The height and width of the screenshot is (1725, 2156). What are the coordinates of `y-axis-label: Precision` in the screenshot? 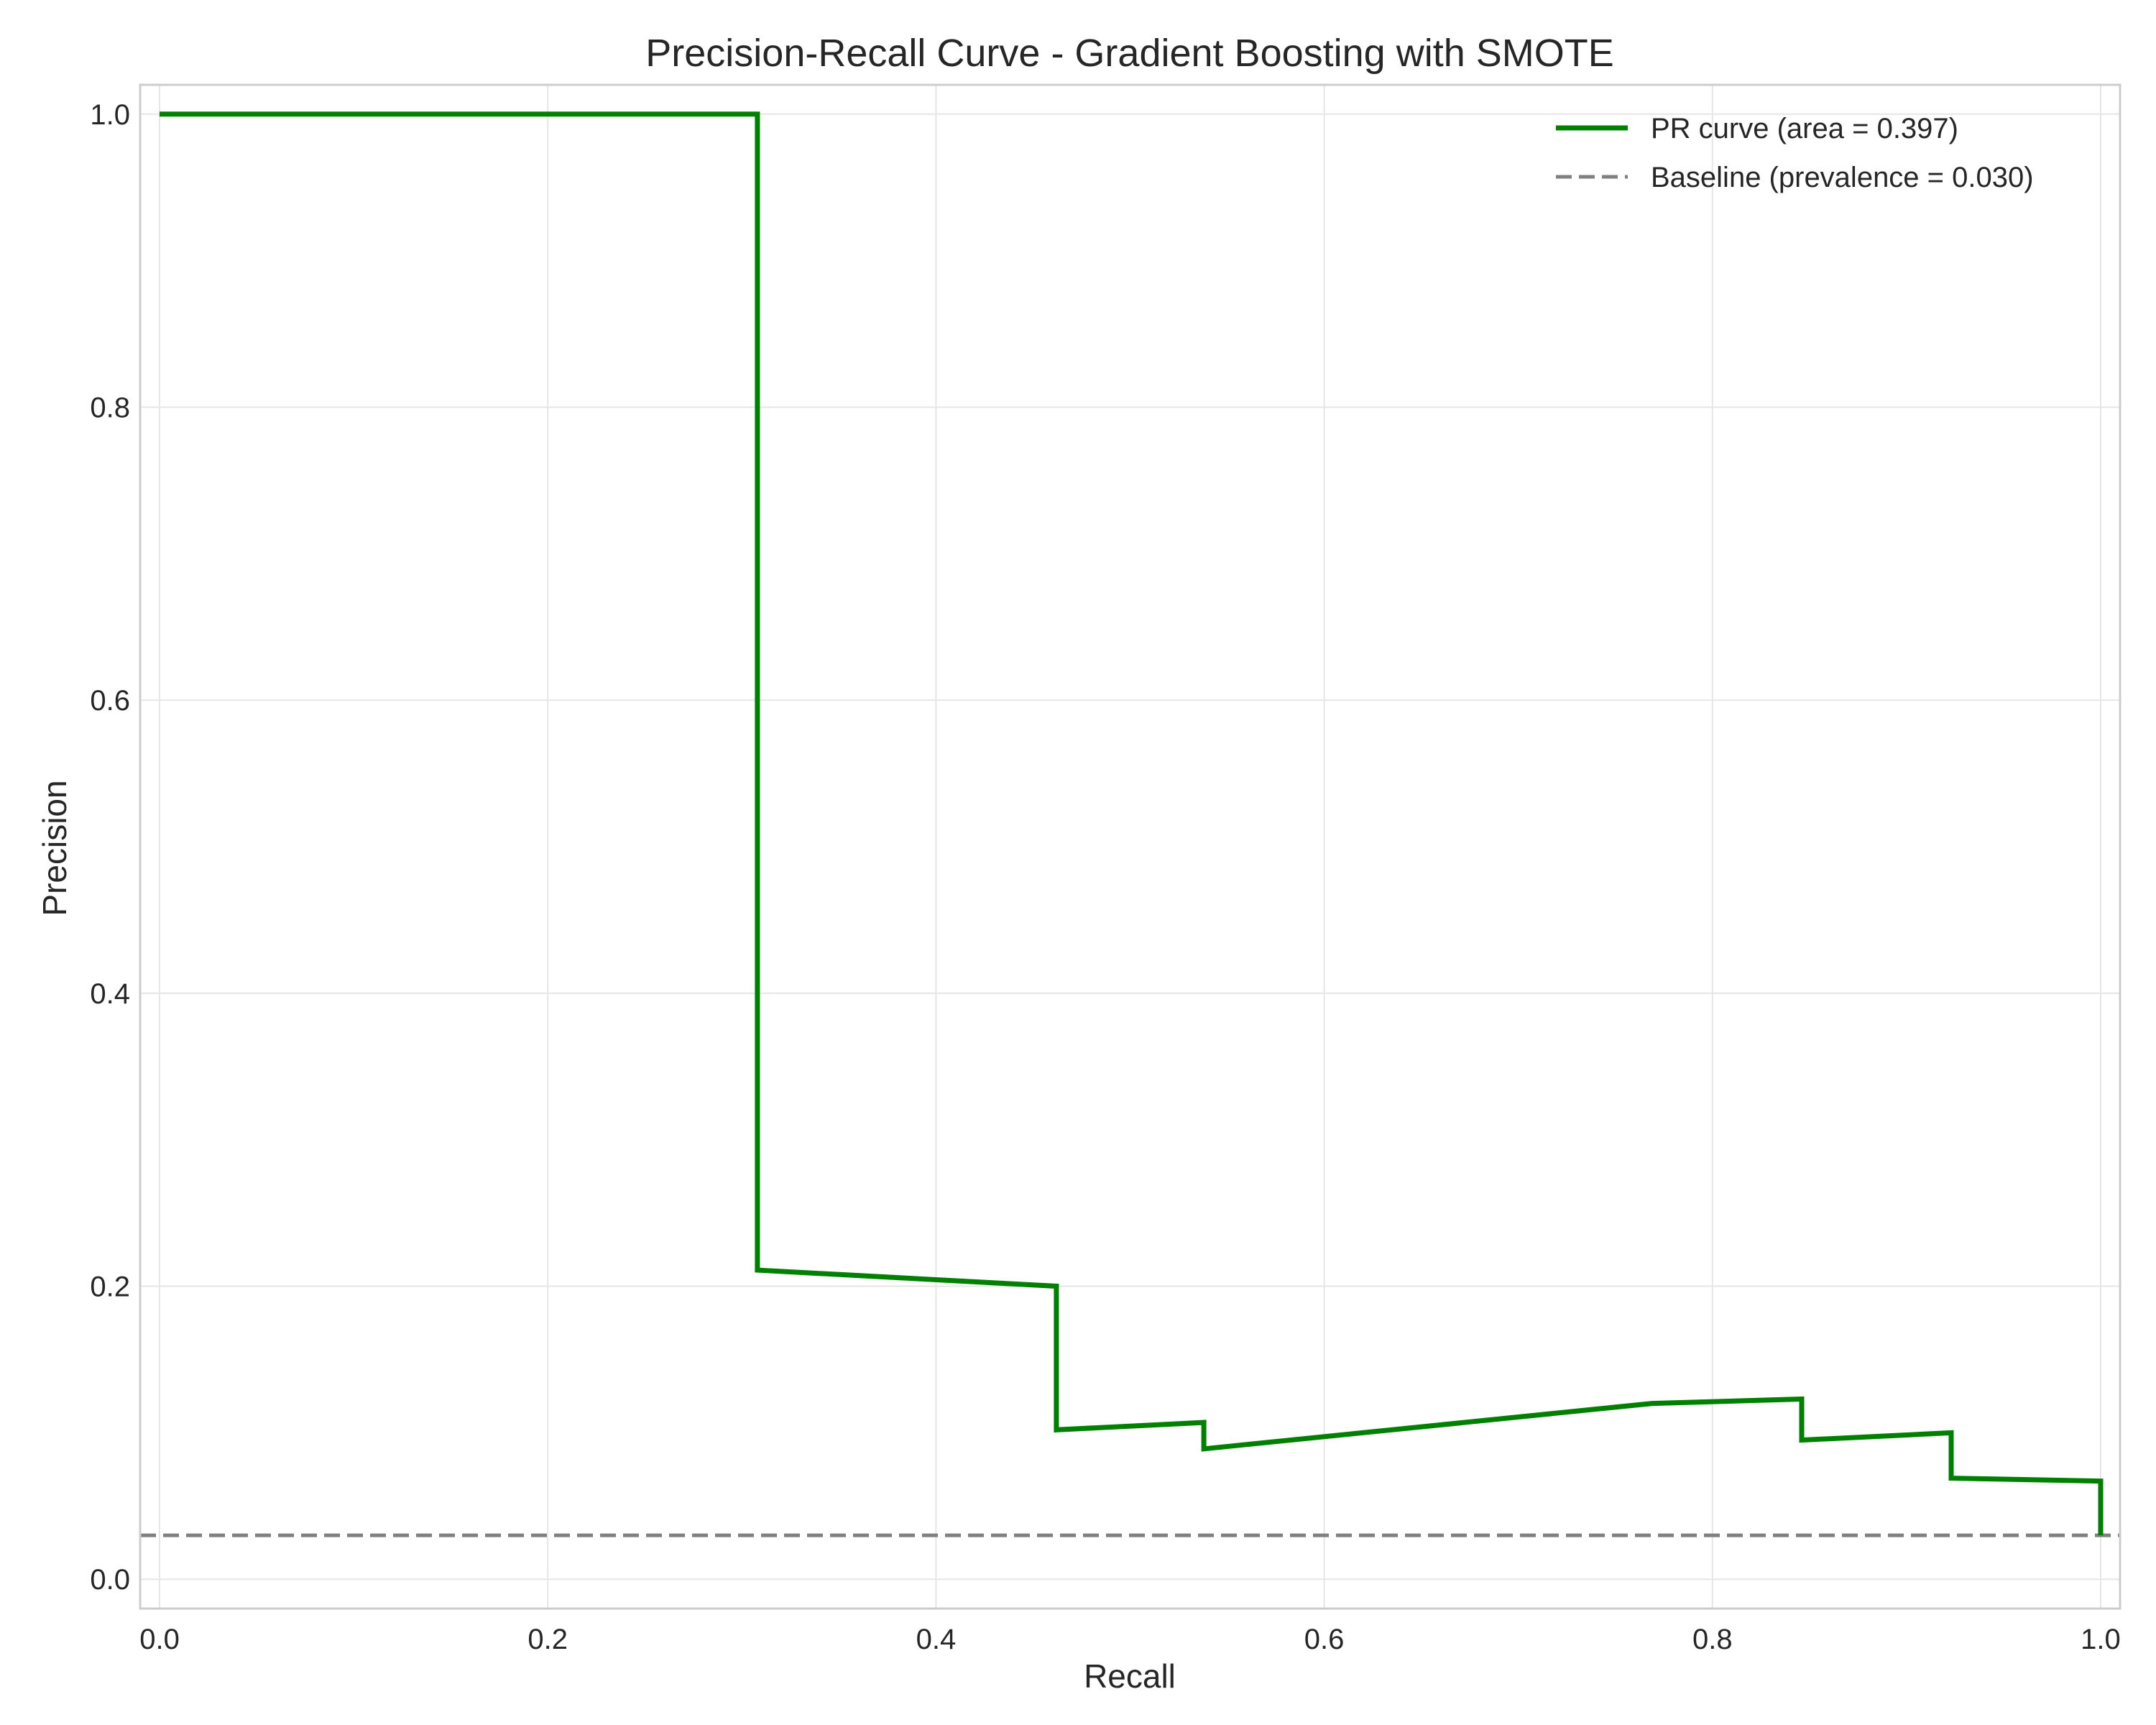 It's located at (54, 848).